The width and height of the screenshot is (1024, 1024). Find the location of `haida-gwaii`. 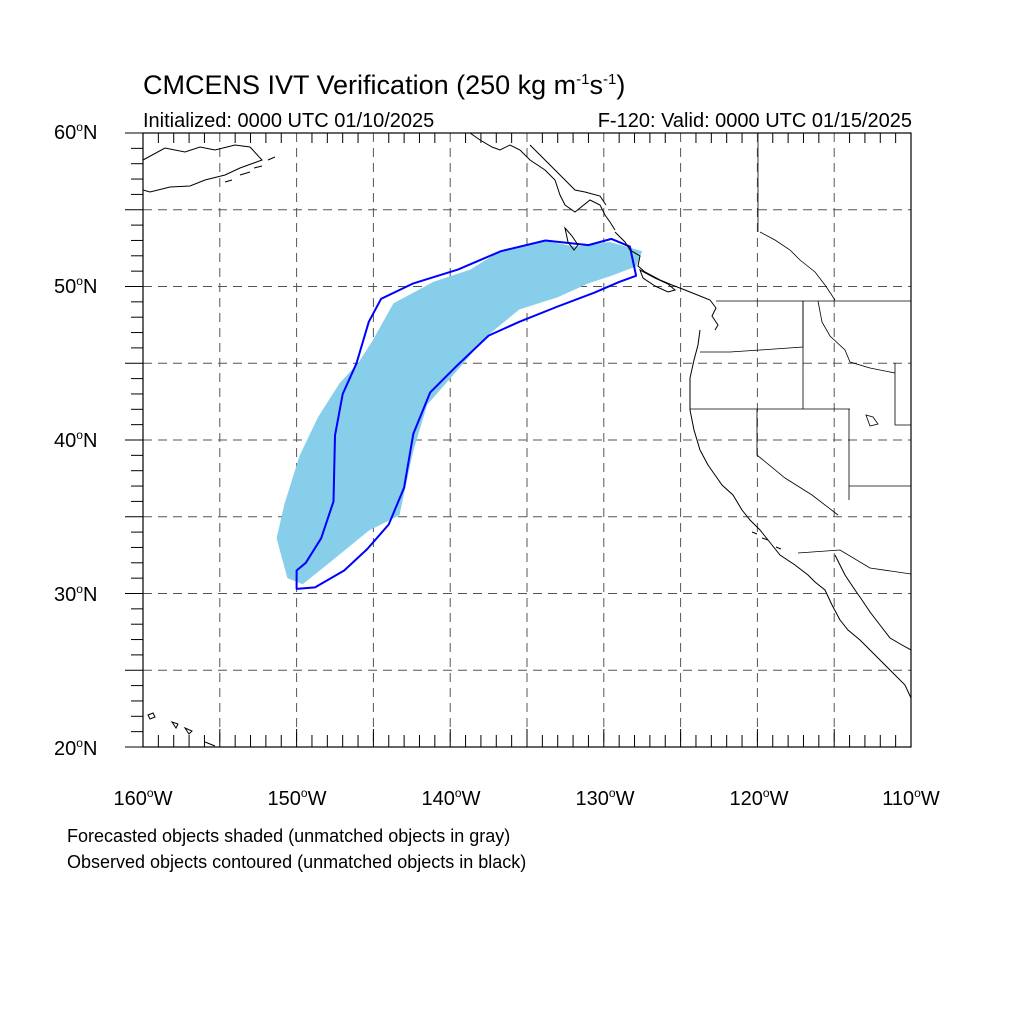

haida-gwaii is located at coordinates (571, 238).